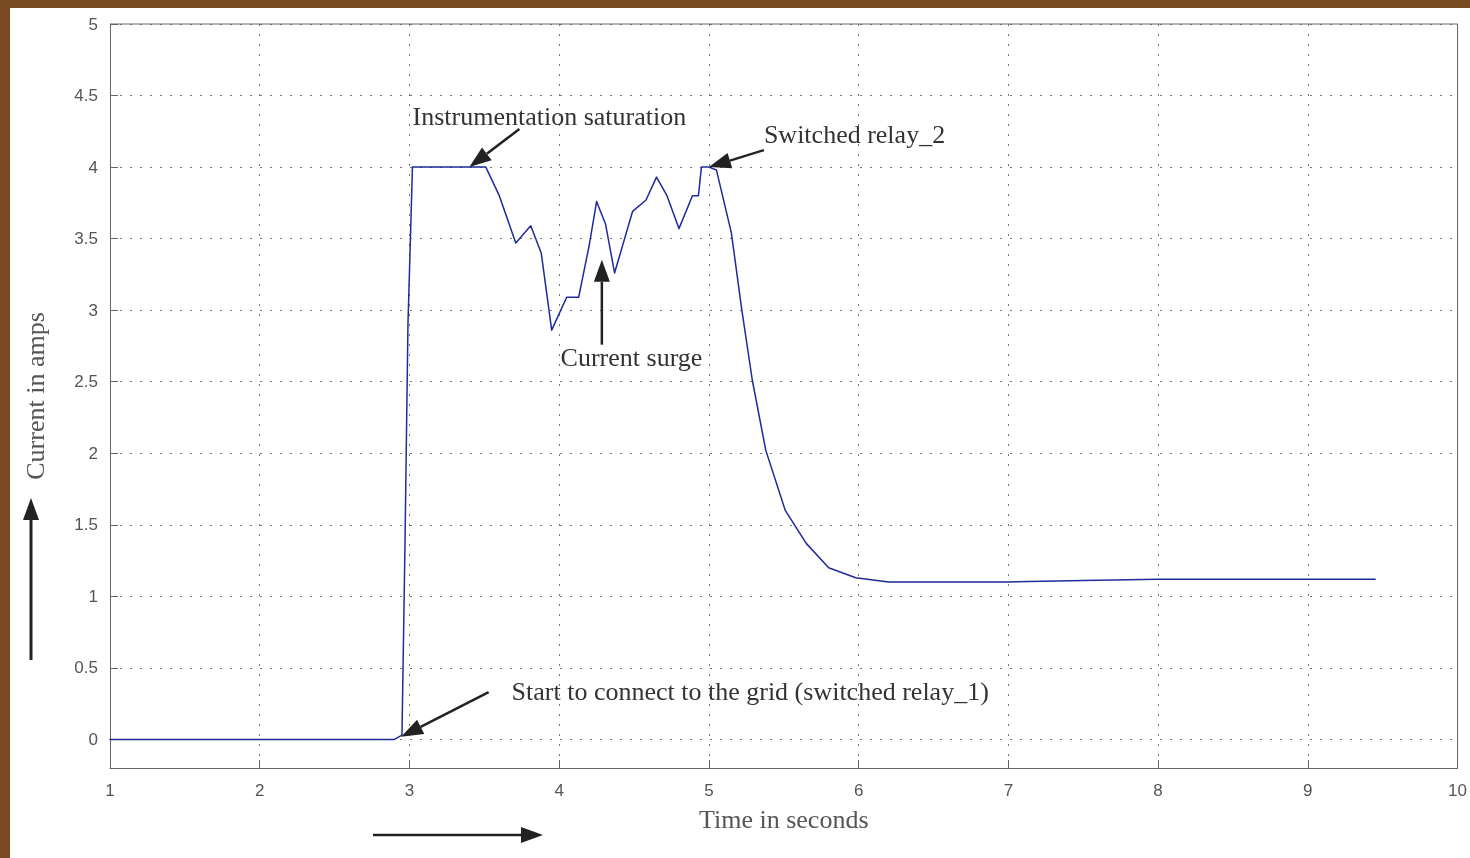 This screenshot has width=1470, height=858. I want to click on annotation: Instrumentation saturation, so click(549, 117).